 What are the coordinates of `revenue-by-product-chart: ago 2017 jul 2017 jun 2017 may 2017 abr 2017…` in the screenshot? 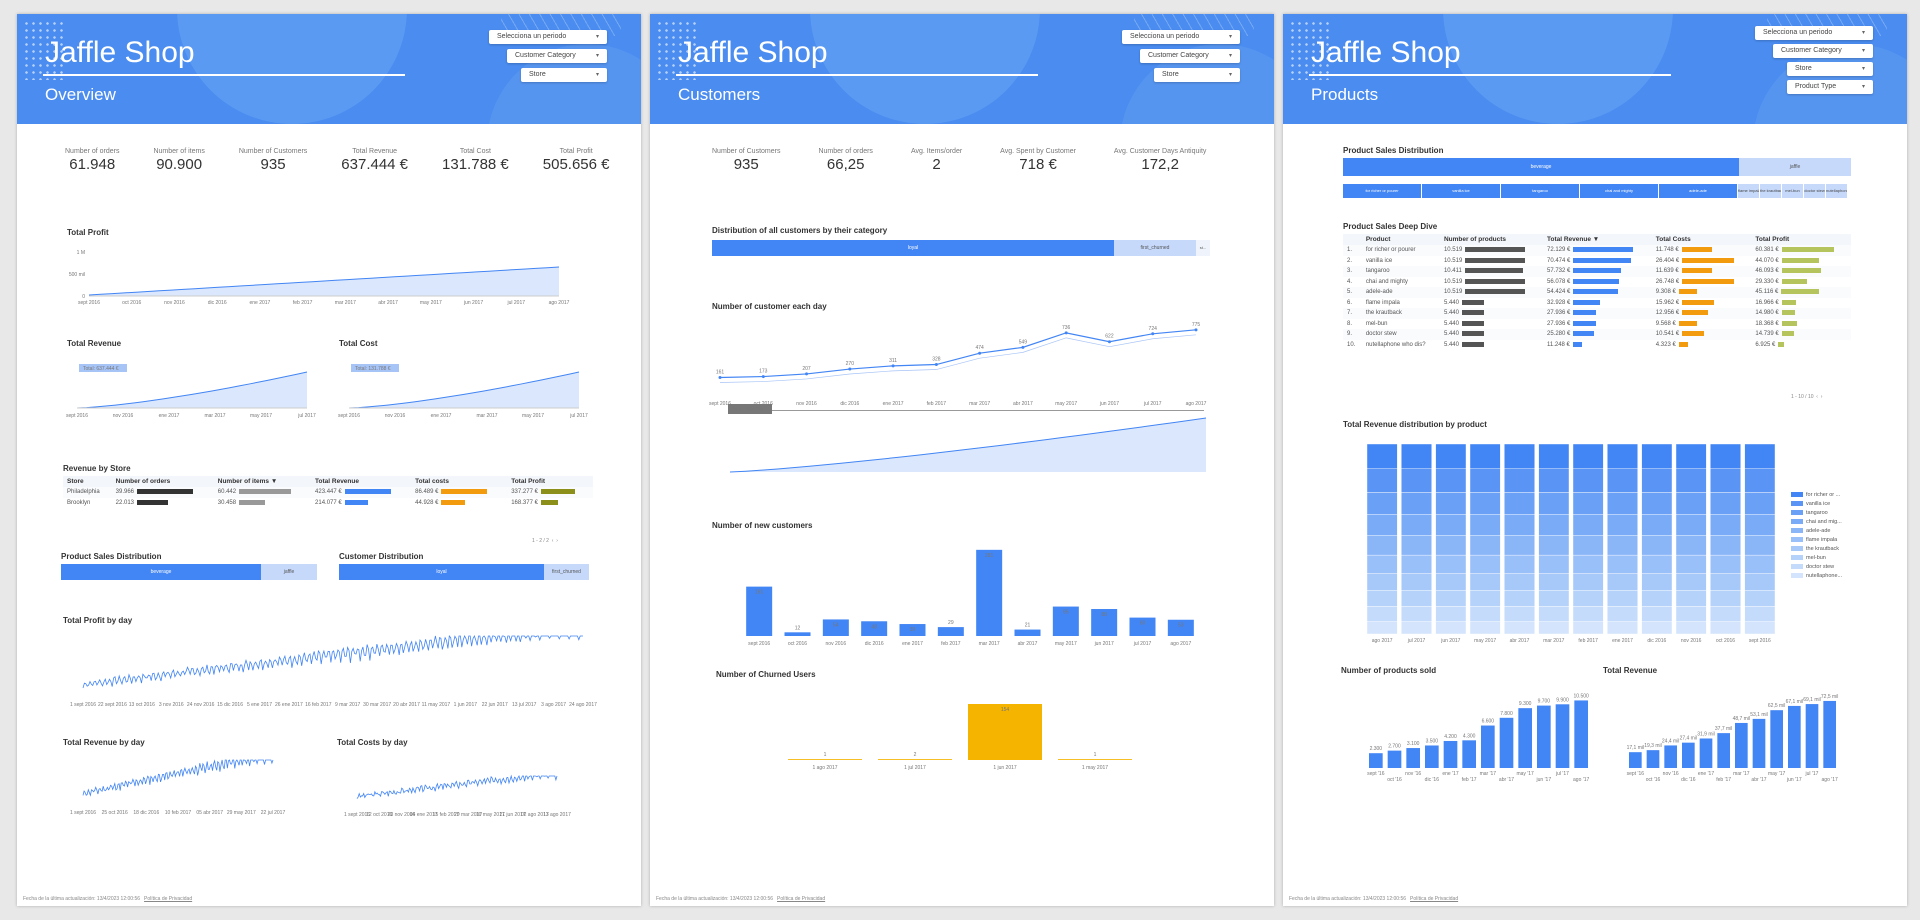 It's located at (1571, 548).